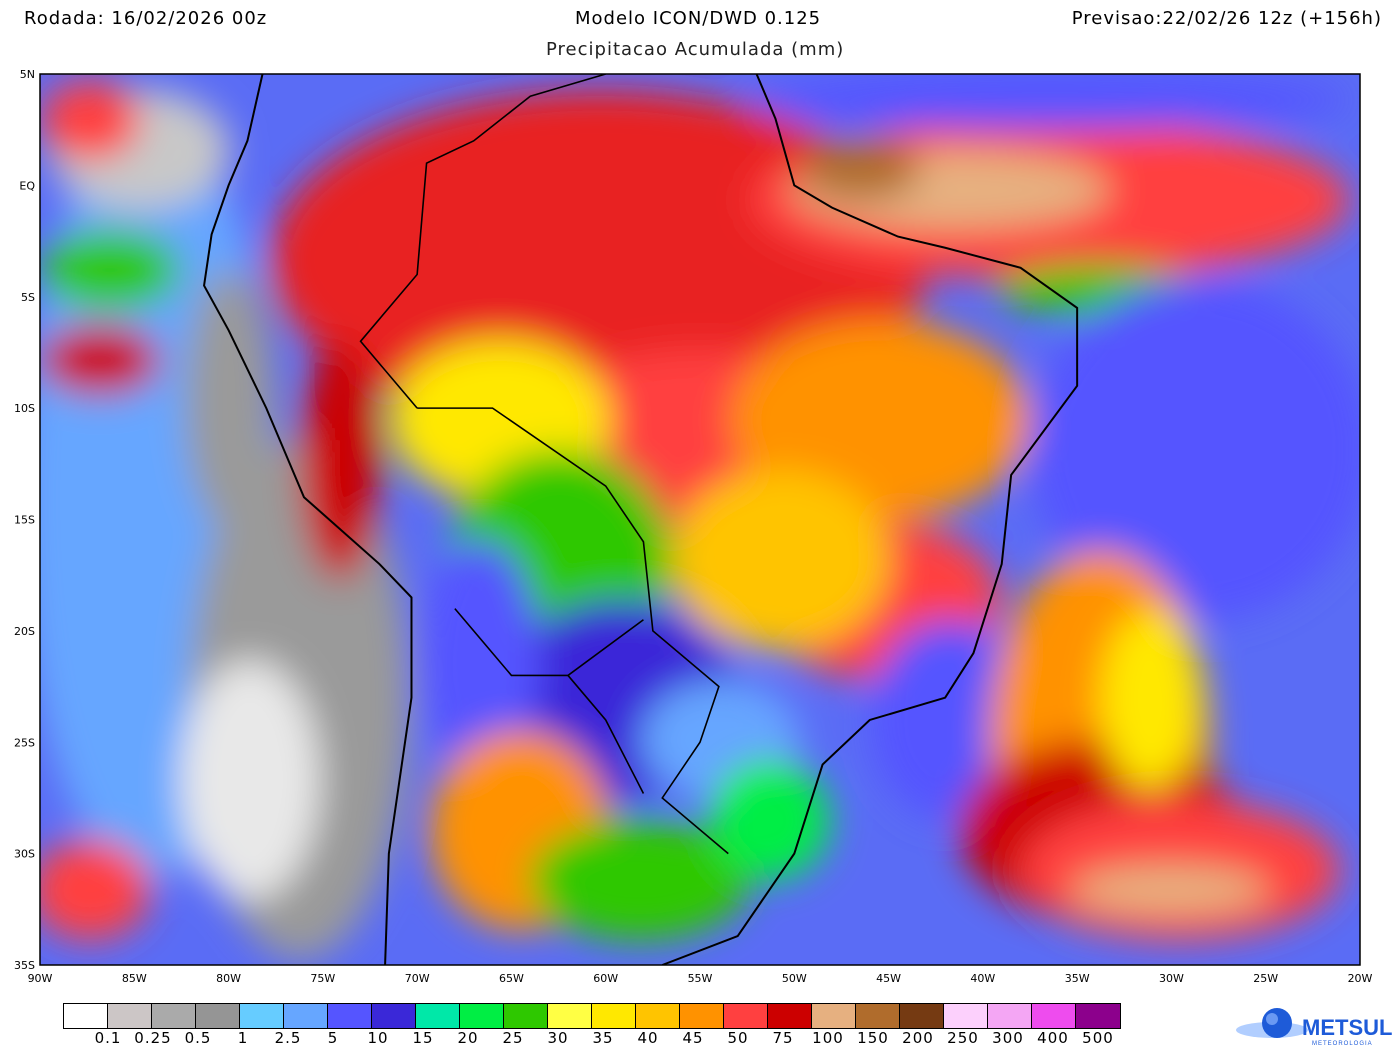 The width and height of the screenshot is (1400, 1052). Describe the element at coordinates (1342, 1044) in the screenshot. I see `svg-text: METEOROLOGIA` at that location.